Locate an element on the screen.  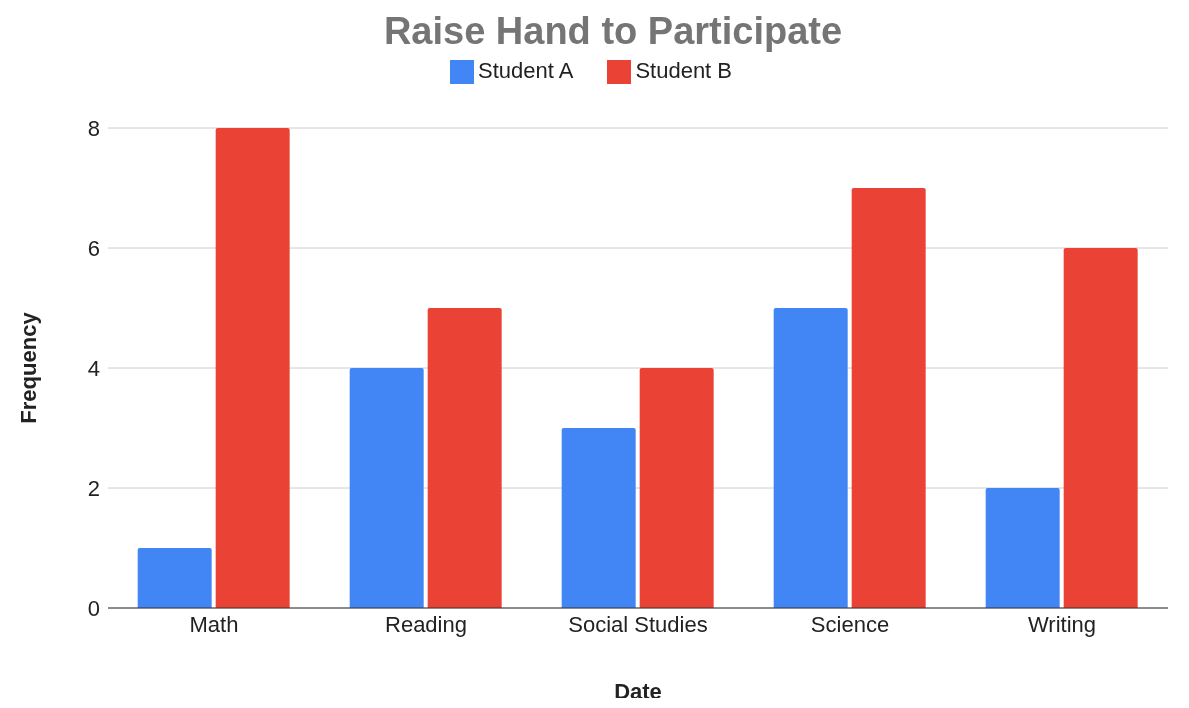
y-tick-label: 8 is located at coordinates (93, 128).